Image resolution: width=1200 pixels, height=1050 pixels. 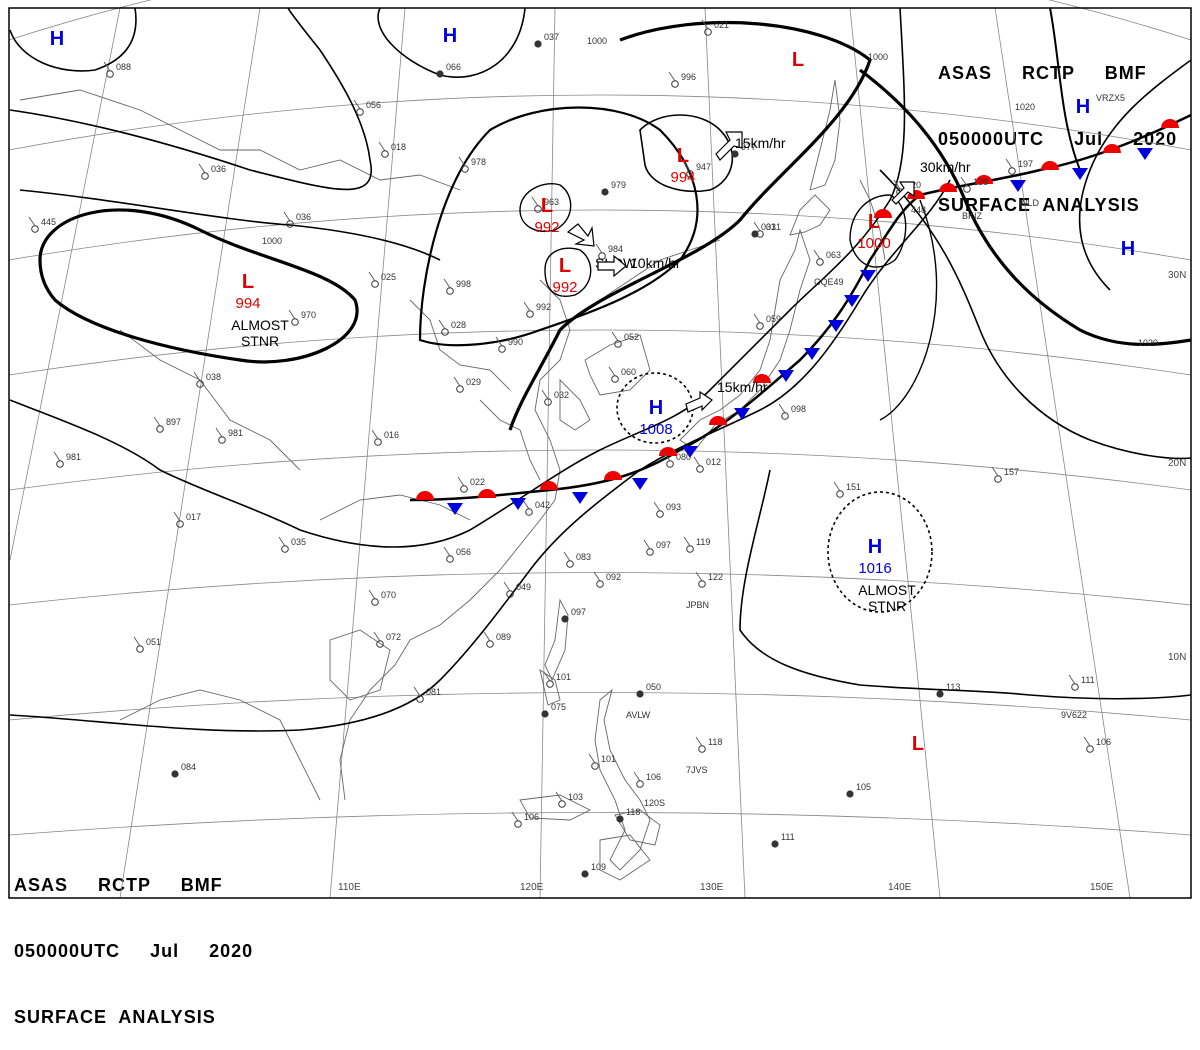 I want to click on station-text: 016, so click(x=391, y=435).